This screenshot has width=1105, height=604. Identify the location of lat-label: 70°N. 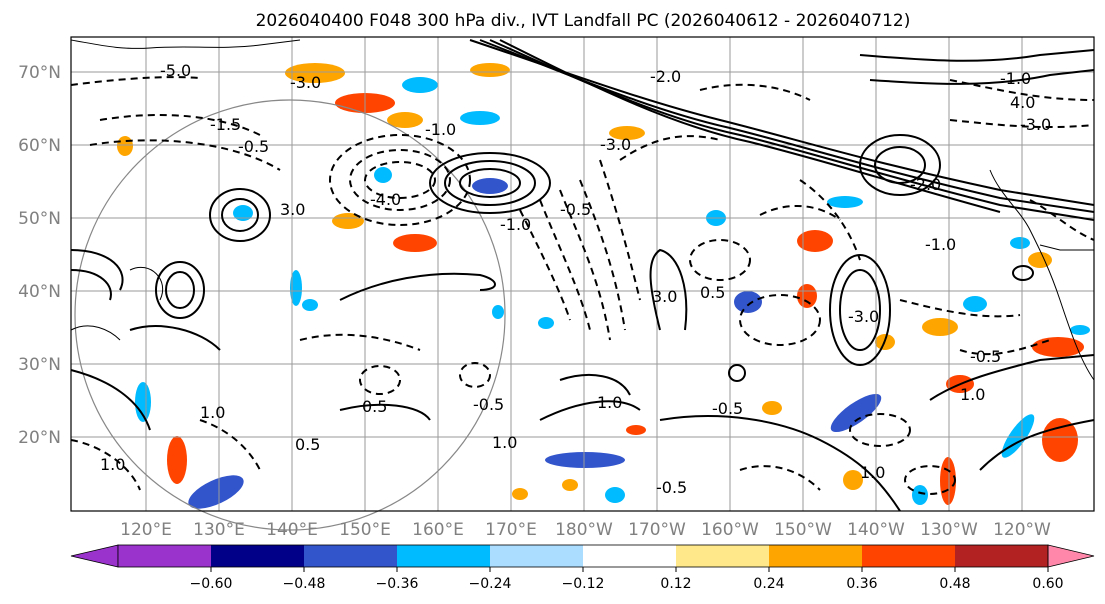
(39, 73).